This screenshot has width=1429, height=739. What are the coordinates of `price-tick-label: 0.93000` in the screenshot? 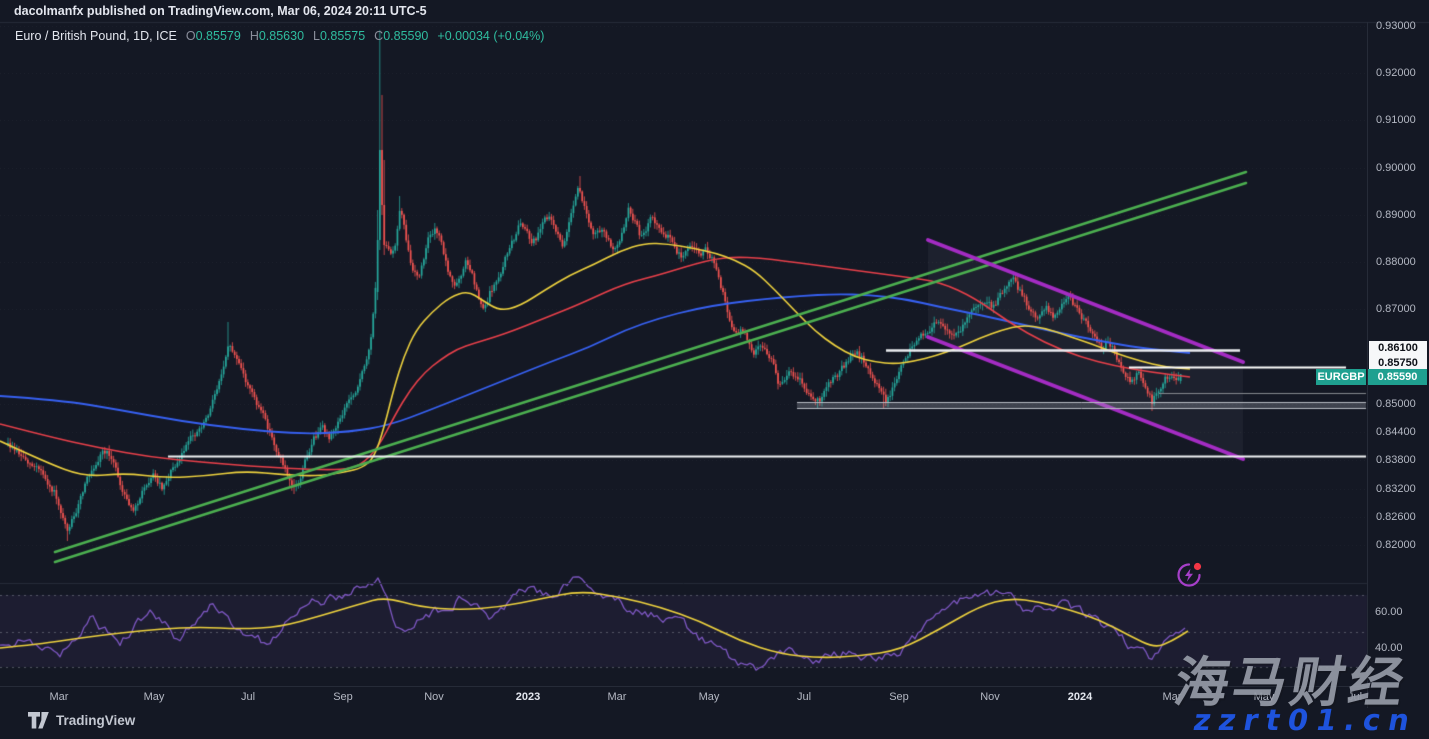 It's located at (1396, 26).